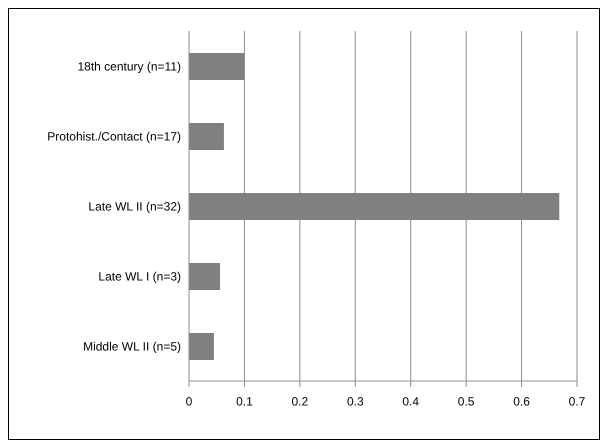 The height and width of the screenshot is (448, 608). I want to click on x-tick-label: 0.2, so click(300, 401).